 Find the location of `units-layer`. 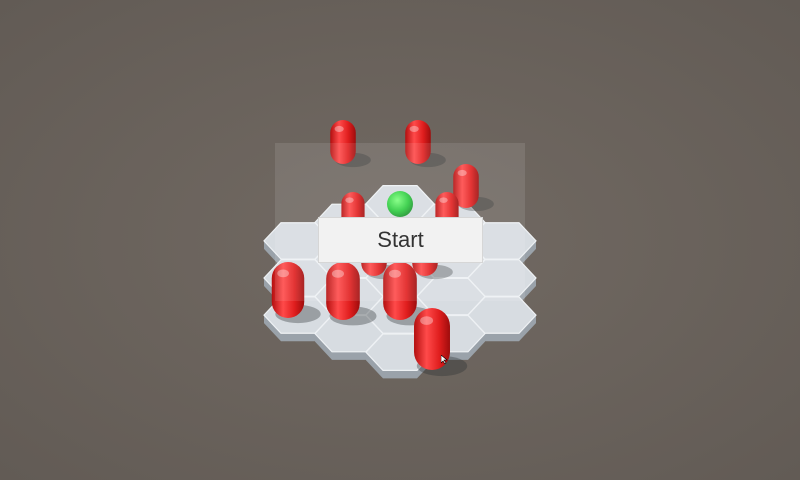

units-layer is located at coordinates (375, 245).